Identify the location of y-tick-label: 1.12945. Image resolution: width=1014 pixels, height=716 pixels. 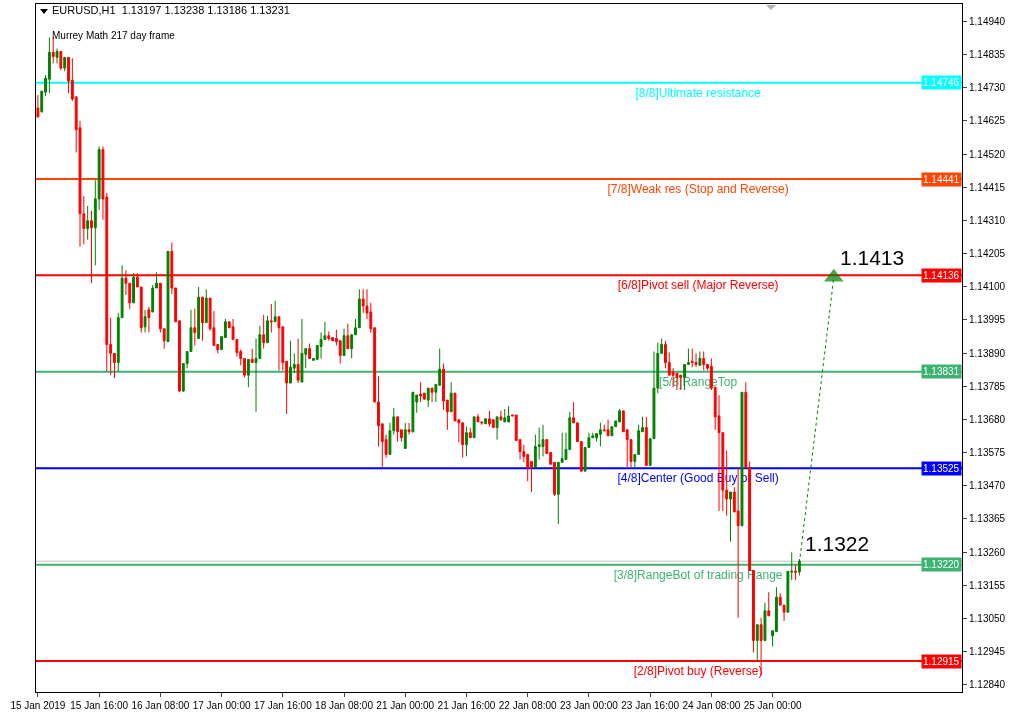
(987, 652).